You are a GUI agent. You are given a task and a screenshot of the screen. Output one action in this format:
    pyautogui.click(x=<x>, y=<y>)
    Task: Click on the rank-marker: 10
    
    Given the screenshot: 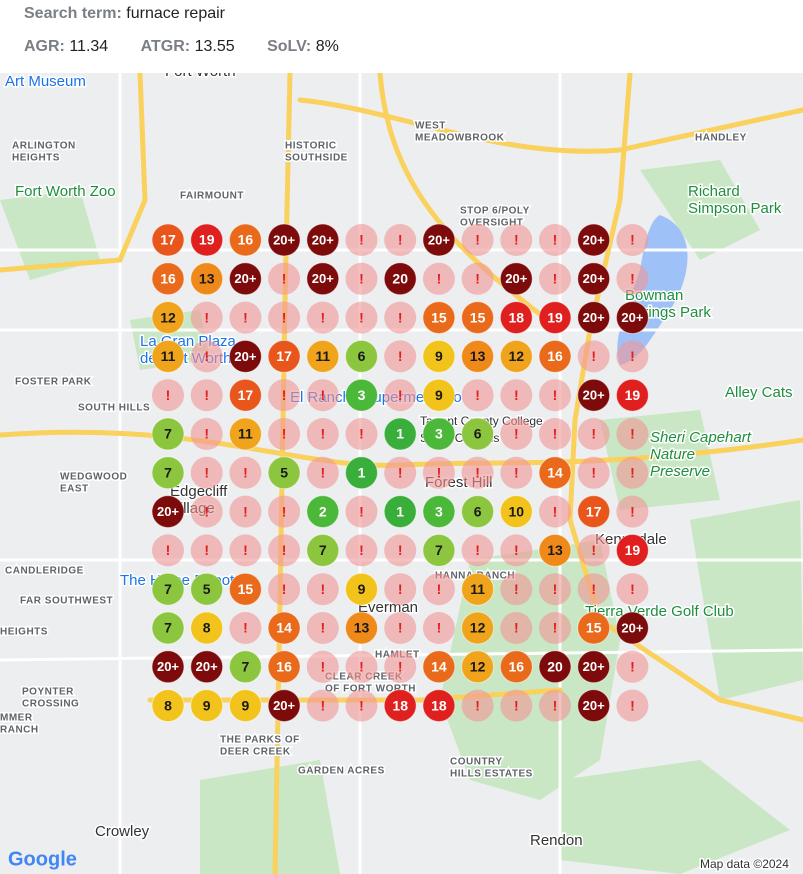 What is the action you would take?
    pyautogui.click(x=516, y=512)
    